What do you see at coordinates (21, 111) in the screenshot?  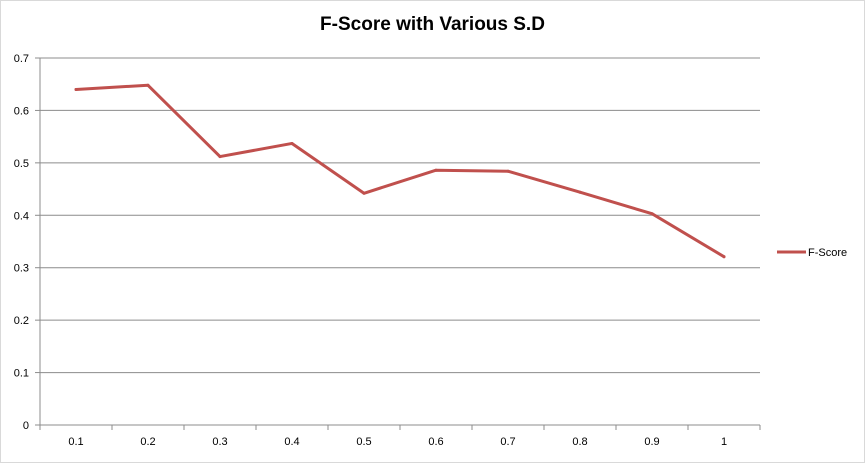 I see `y-tick-label: 0.6` at bounding box center [21, 111].